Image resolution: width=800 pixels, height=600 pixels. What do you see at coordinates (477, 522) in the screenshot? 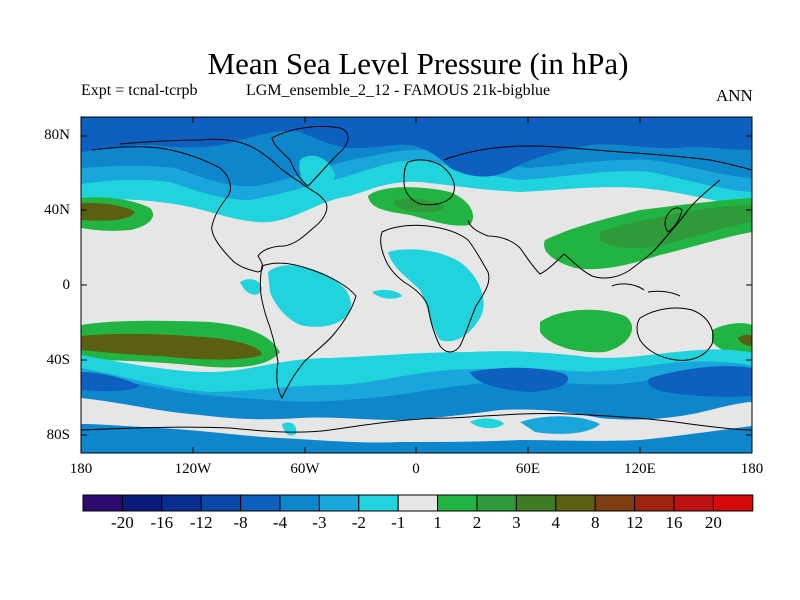
I see `colorbar-label: 2` at bounding box center [477, 522].